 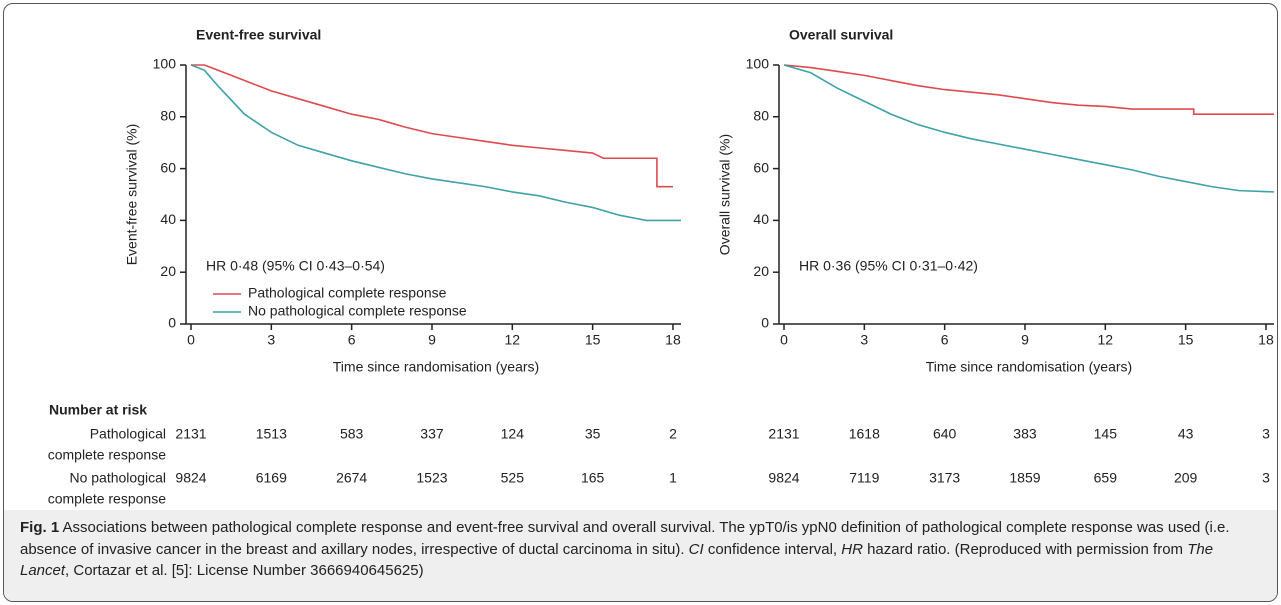 What do you see at coordinates (1025, 434) in the screenshot?
I see `risk-count: 383` at bounding box center [1025, 434].